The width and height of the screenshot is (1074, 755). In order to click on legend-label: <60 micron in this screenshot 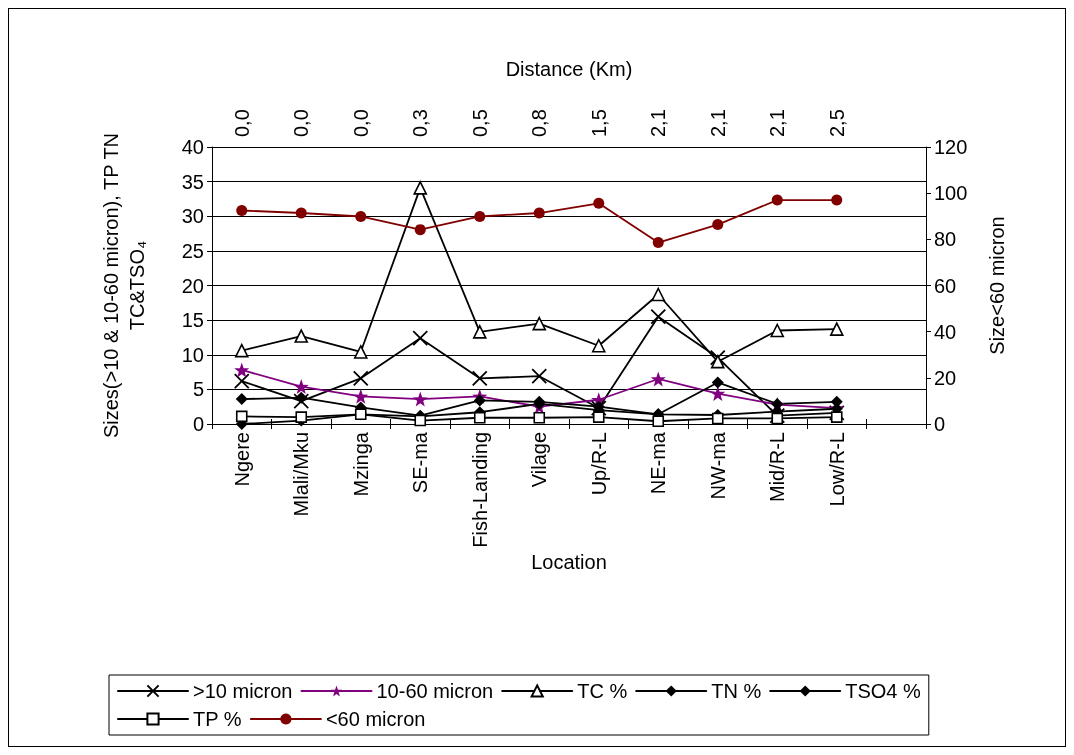, I will do `click(375, 719)`.